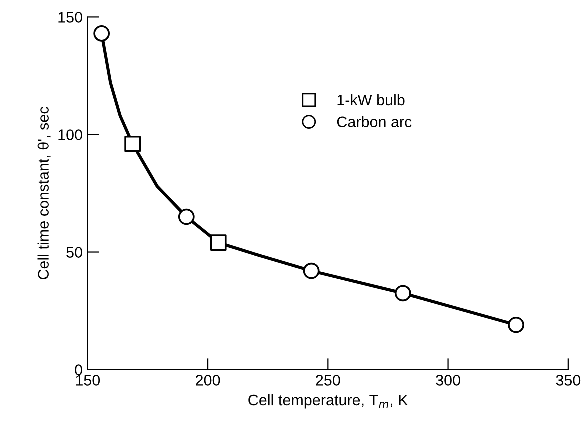  I want to click on legend-label: Carbon arc, so click(374, 122).